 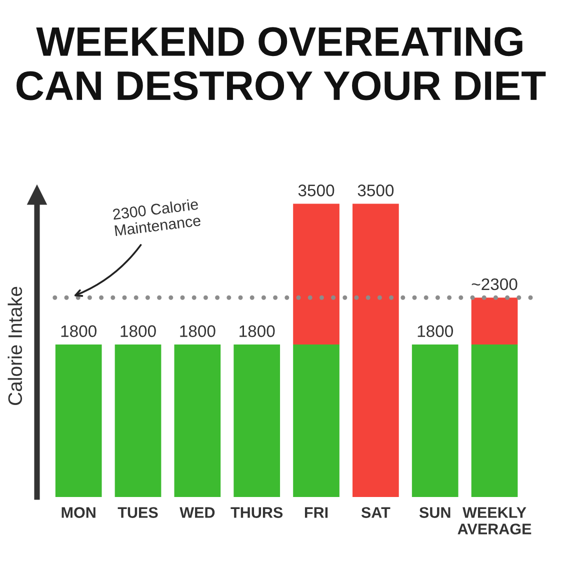 What do you see at coordinates (281, 63) in the screenshot?
I see `chart-title: WEEKEND OVEREATING CAN DESTROY YOUR DIET` at bounding box center [281, 63].